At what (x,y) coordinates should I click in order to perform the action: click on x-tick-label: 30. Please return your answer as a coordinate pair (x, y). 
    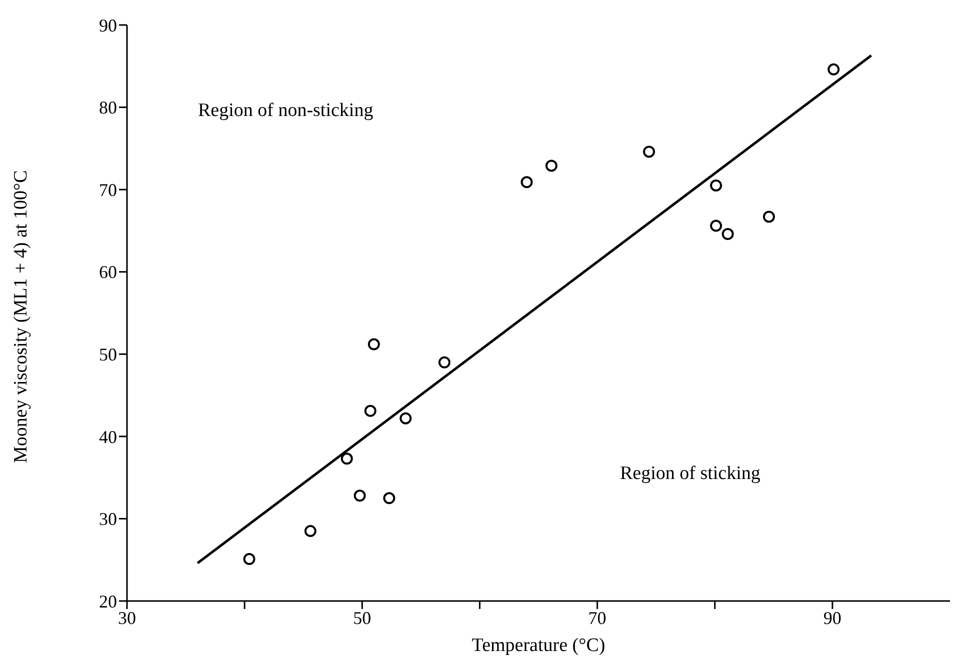
    Looking at the image, I should click on (127, 618).